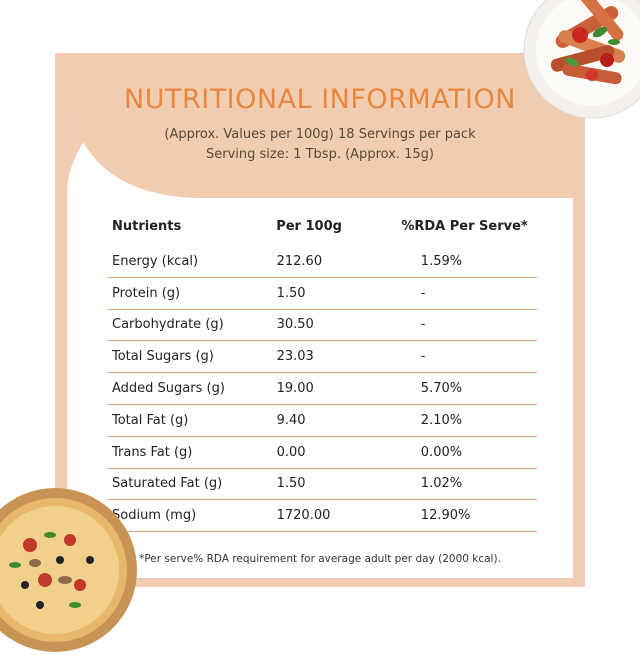 This screenshot has width=640, height=655. What do you see at coordinates (152, 452) in the screenshot?
I see `nutrient-name: Trans Fat (g)` at bounding box center [152, 452].